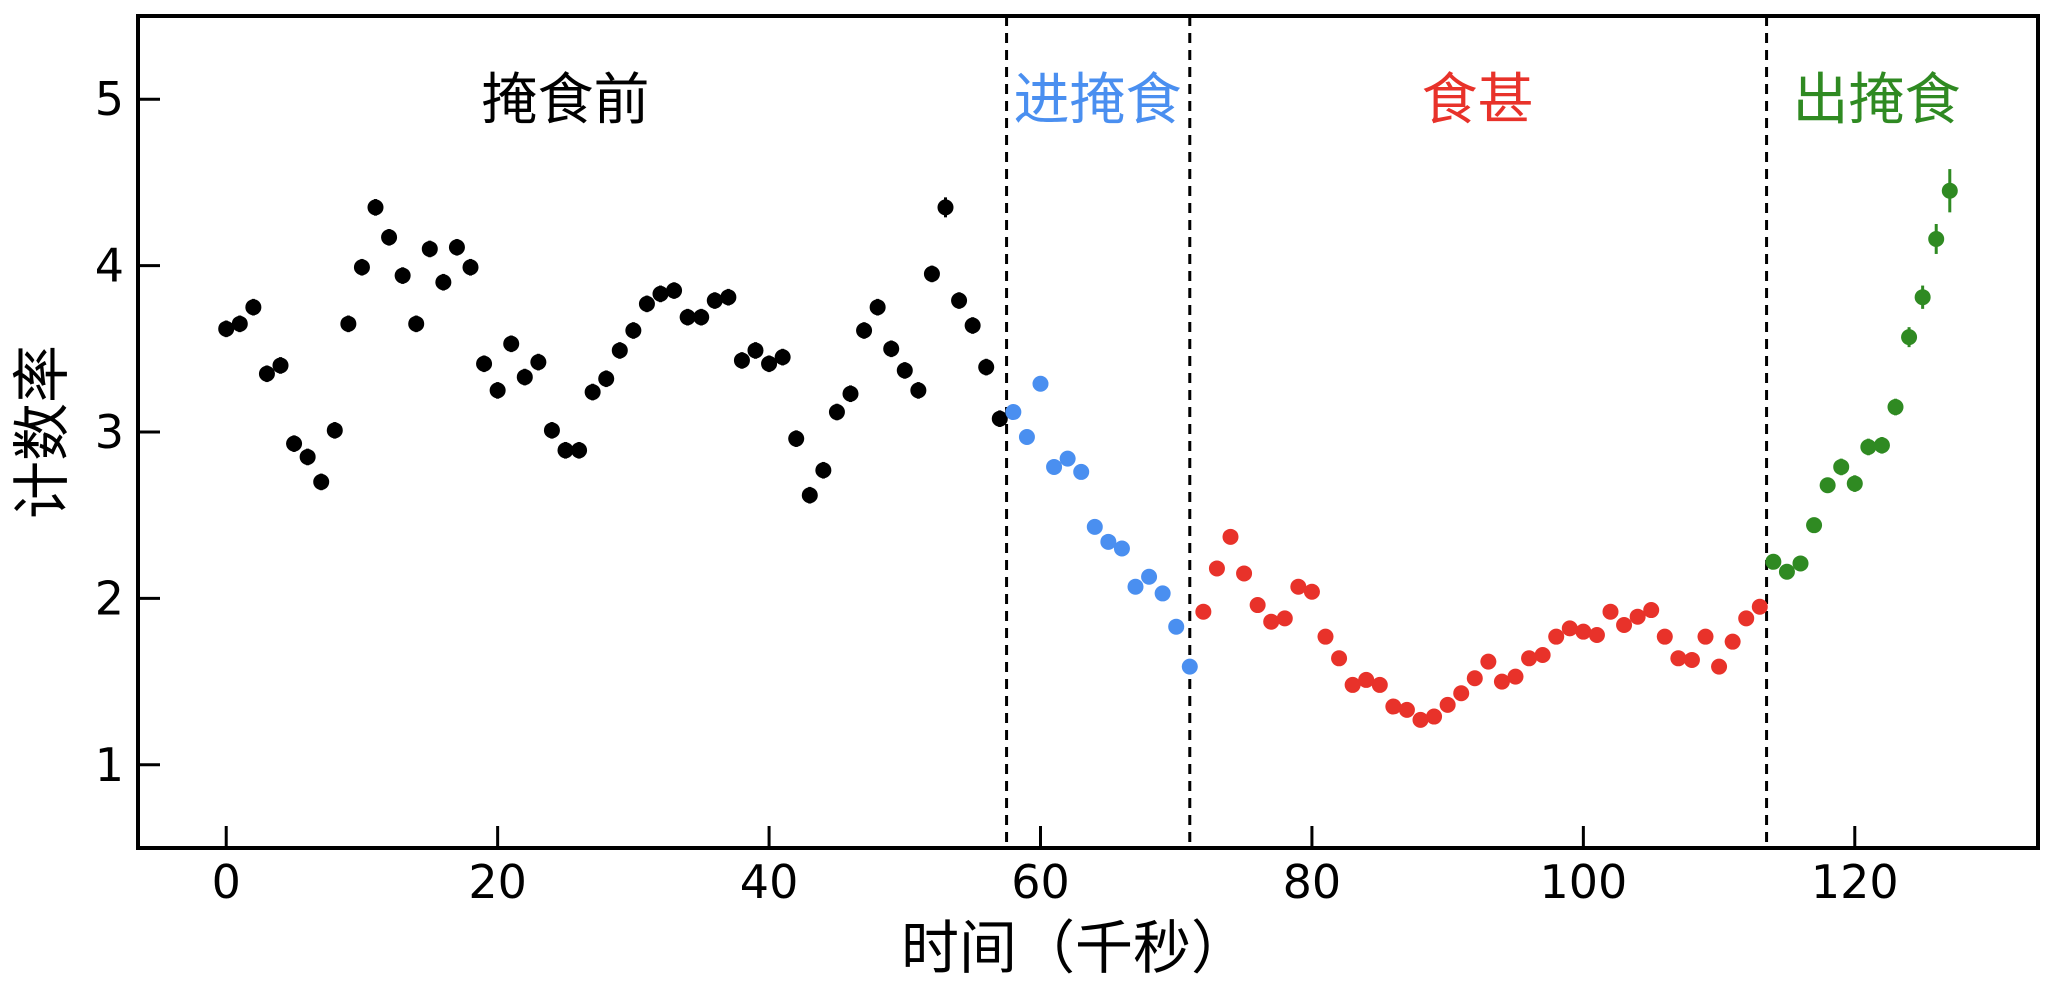  I want to click on y-axis-title: 计数率, so click(42, 432).